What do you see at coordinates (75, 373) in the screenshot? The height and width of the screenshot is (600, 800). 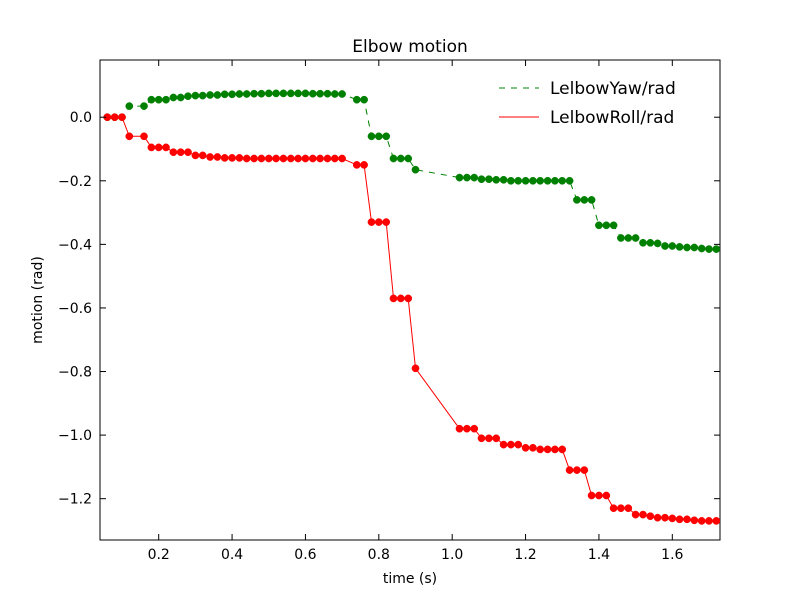 I see `y-tick-label: −0.8` at bounding box center [75, 373].